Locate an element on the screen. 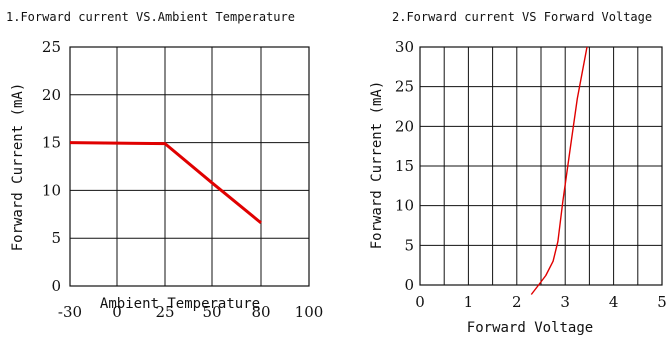 This screenshot has height=340, width=667. chart-2-y-tick-label: 25 is located at coordinates (404, 87).